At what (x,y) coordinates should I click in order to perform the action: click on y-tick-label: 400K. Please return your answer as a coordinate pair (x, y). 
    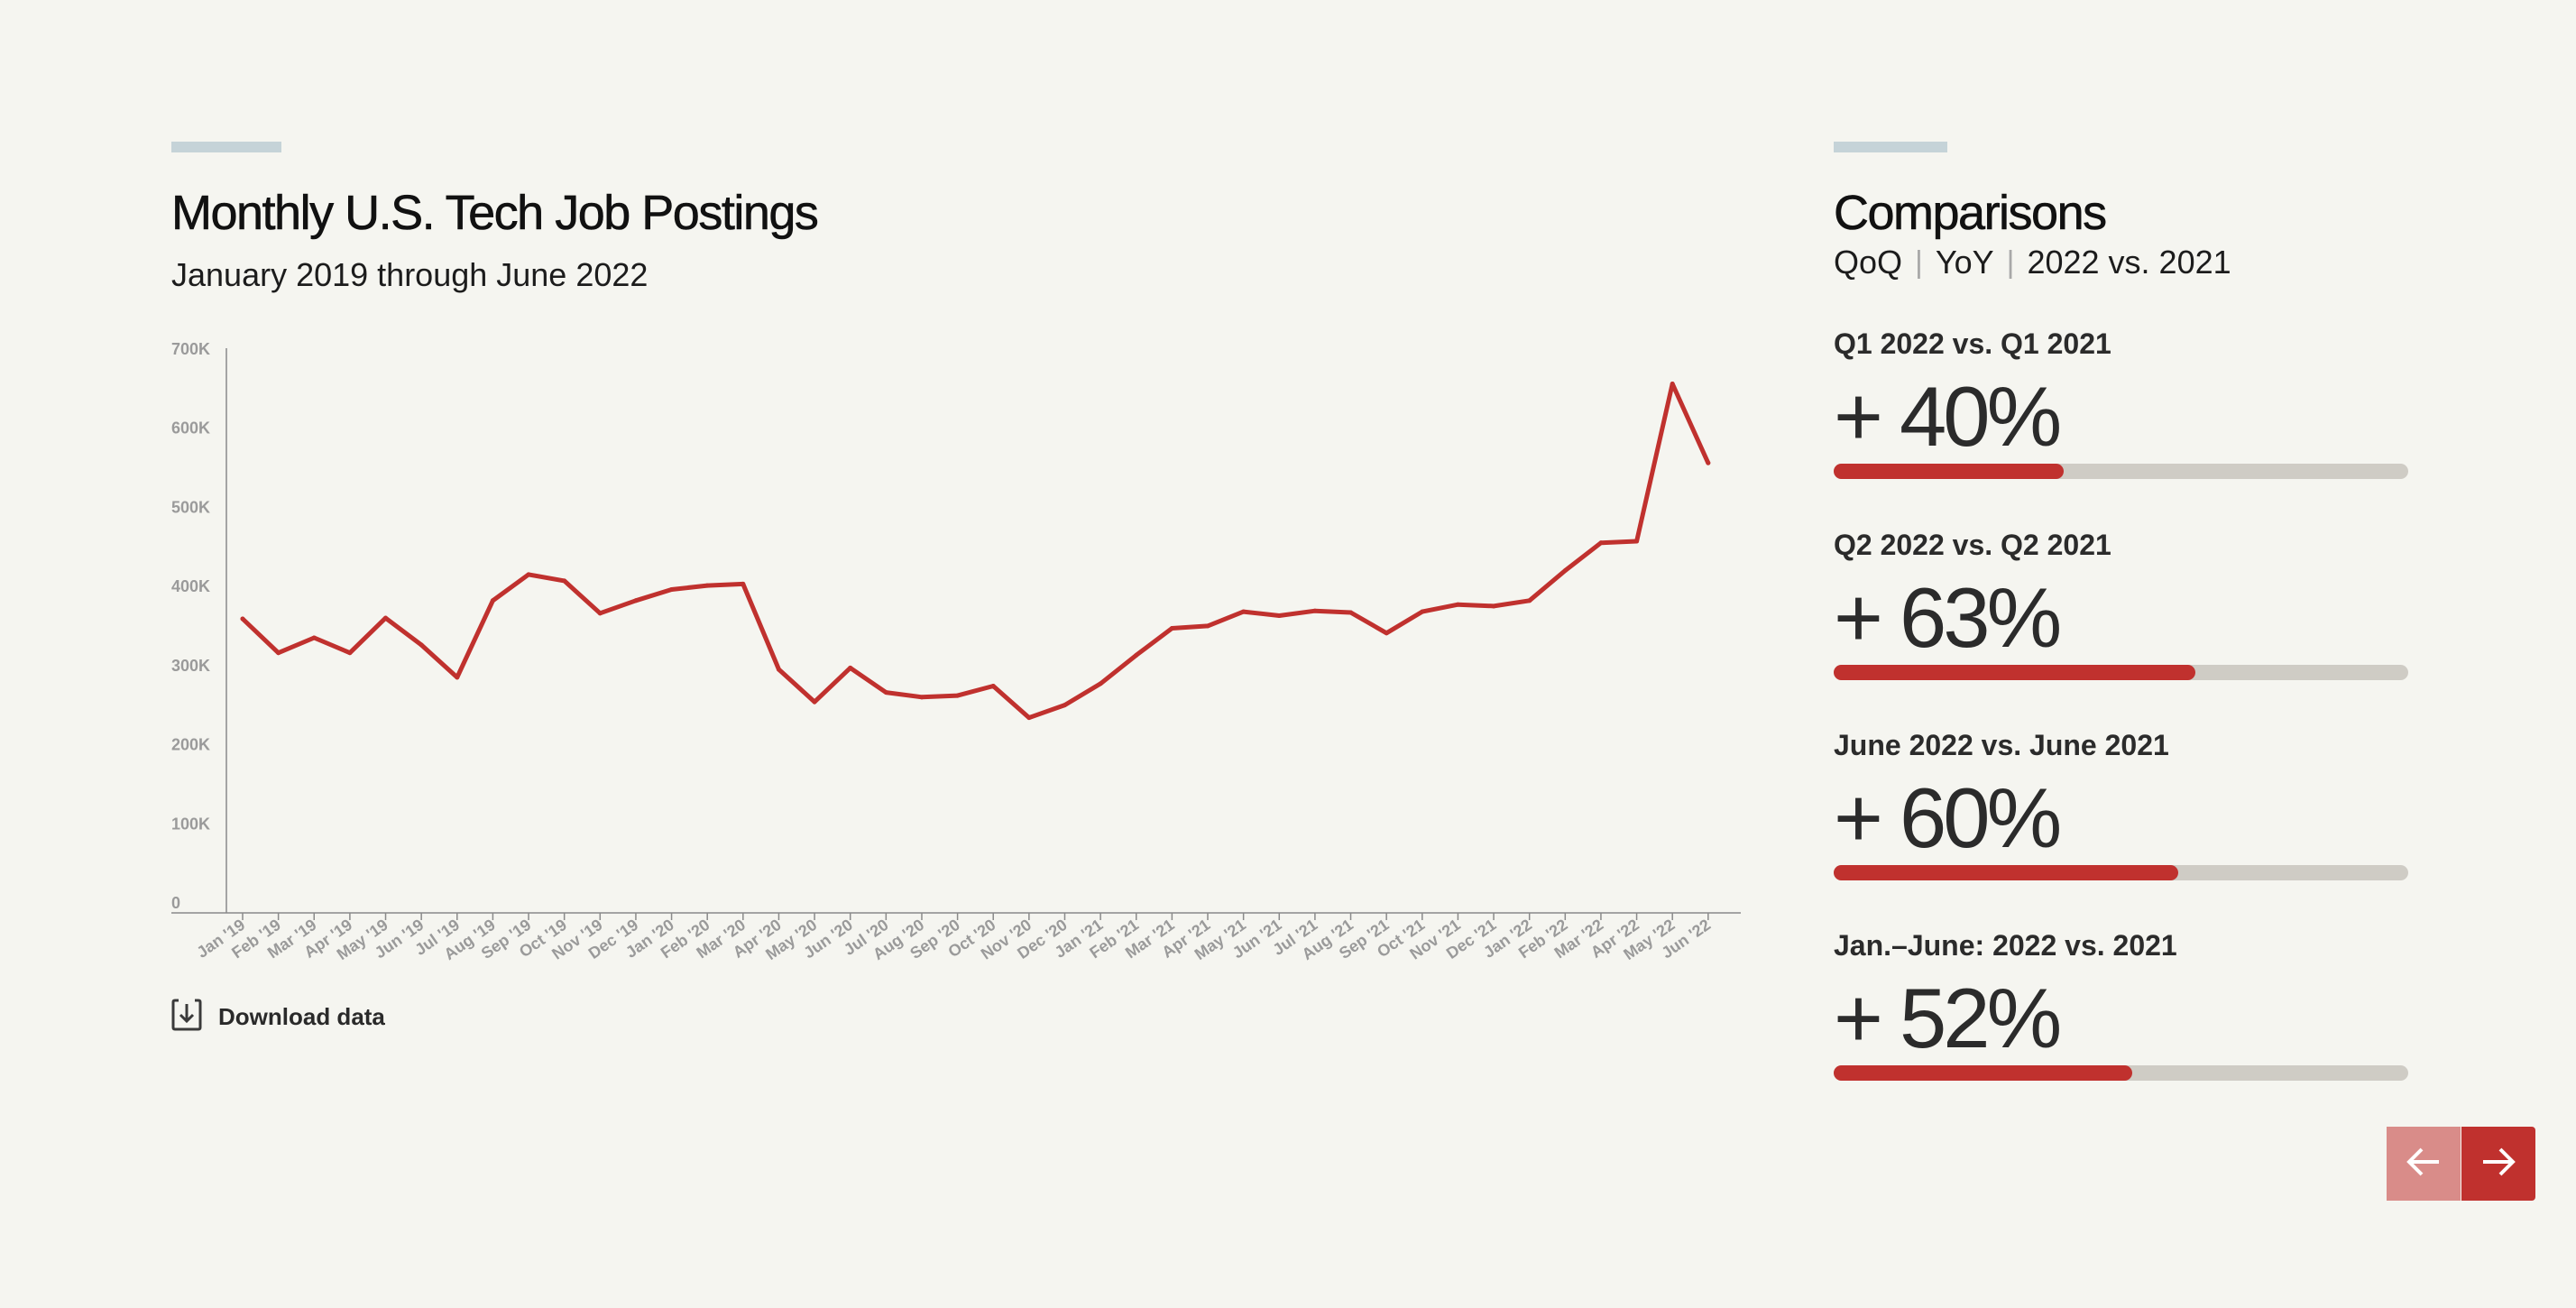
    Looking at the image, I should click on (190, 586).